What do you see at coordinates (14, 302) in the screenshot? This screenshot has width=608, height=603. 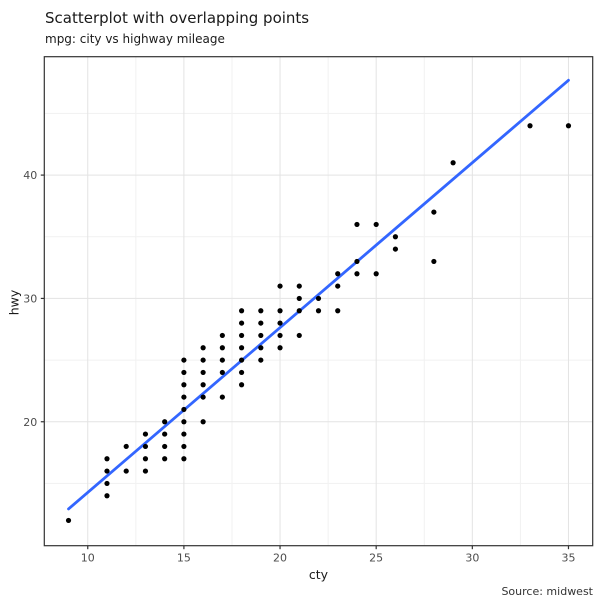 I see `y-axis-title: hwy` at bounding box center [14, 302].